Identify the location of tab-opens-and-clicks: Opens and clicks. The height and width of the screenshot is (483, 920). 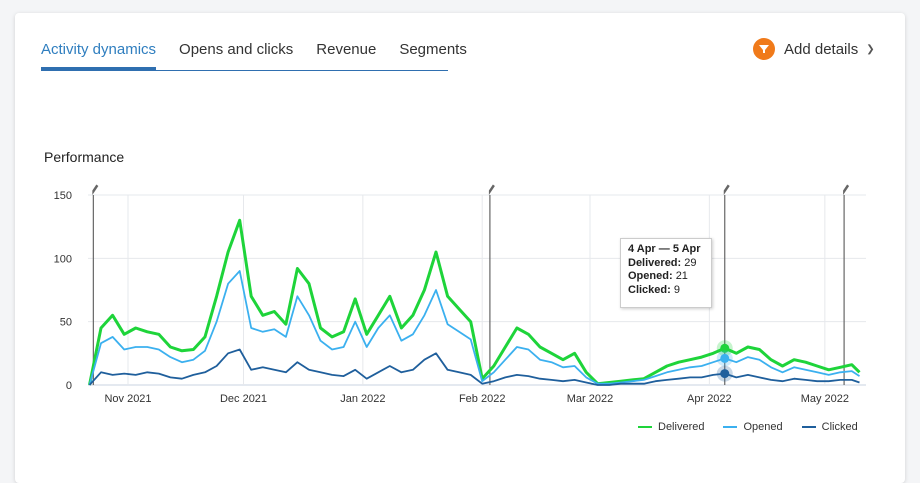
(236, 49).